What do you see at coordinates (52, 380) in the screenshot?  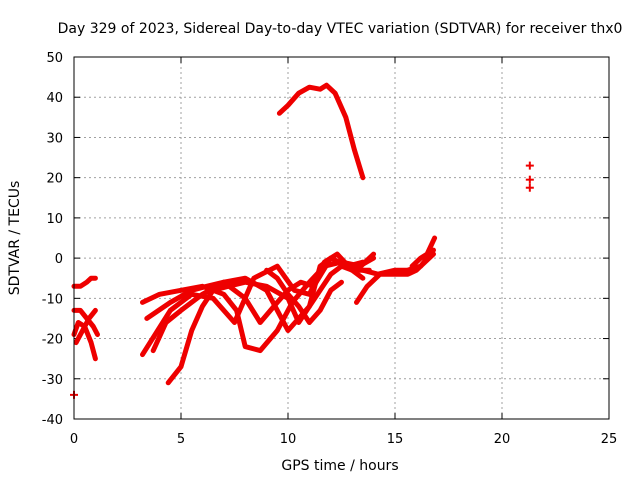 I see `y-tick-label: -30` at bounding box center [52, 380].